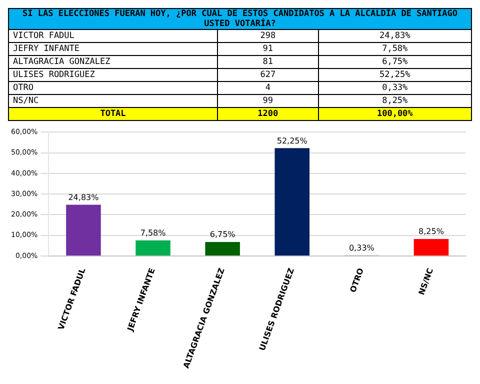  What do you see at coordinates (113, 88) in the screenshot?
I see `category-label: OTRO` at bounding box center [113, 88].